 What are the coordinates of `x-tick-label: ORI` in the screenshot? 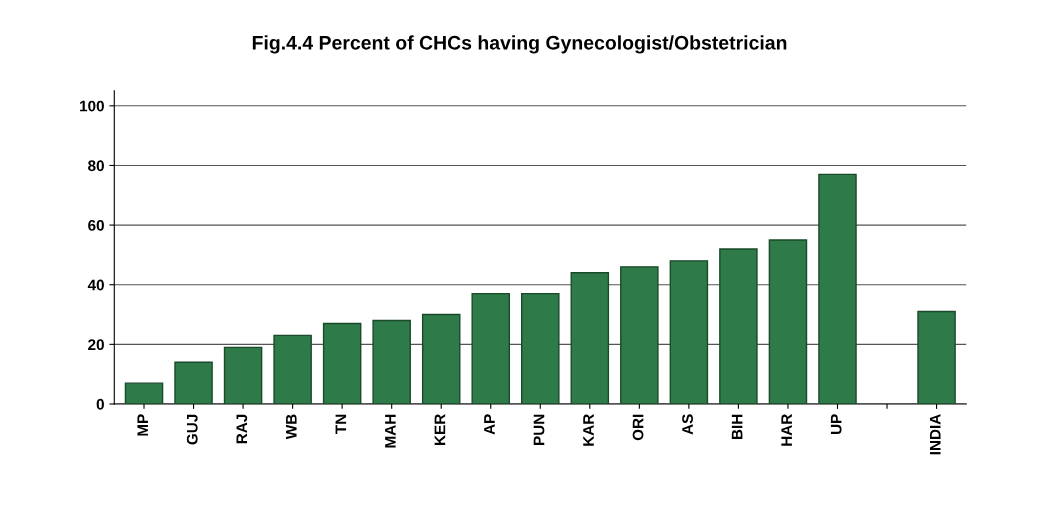 It's located at (638, 427).